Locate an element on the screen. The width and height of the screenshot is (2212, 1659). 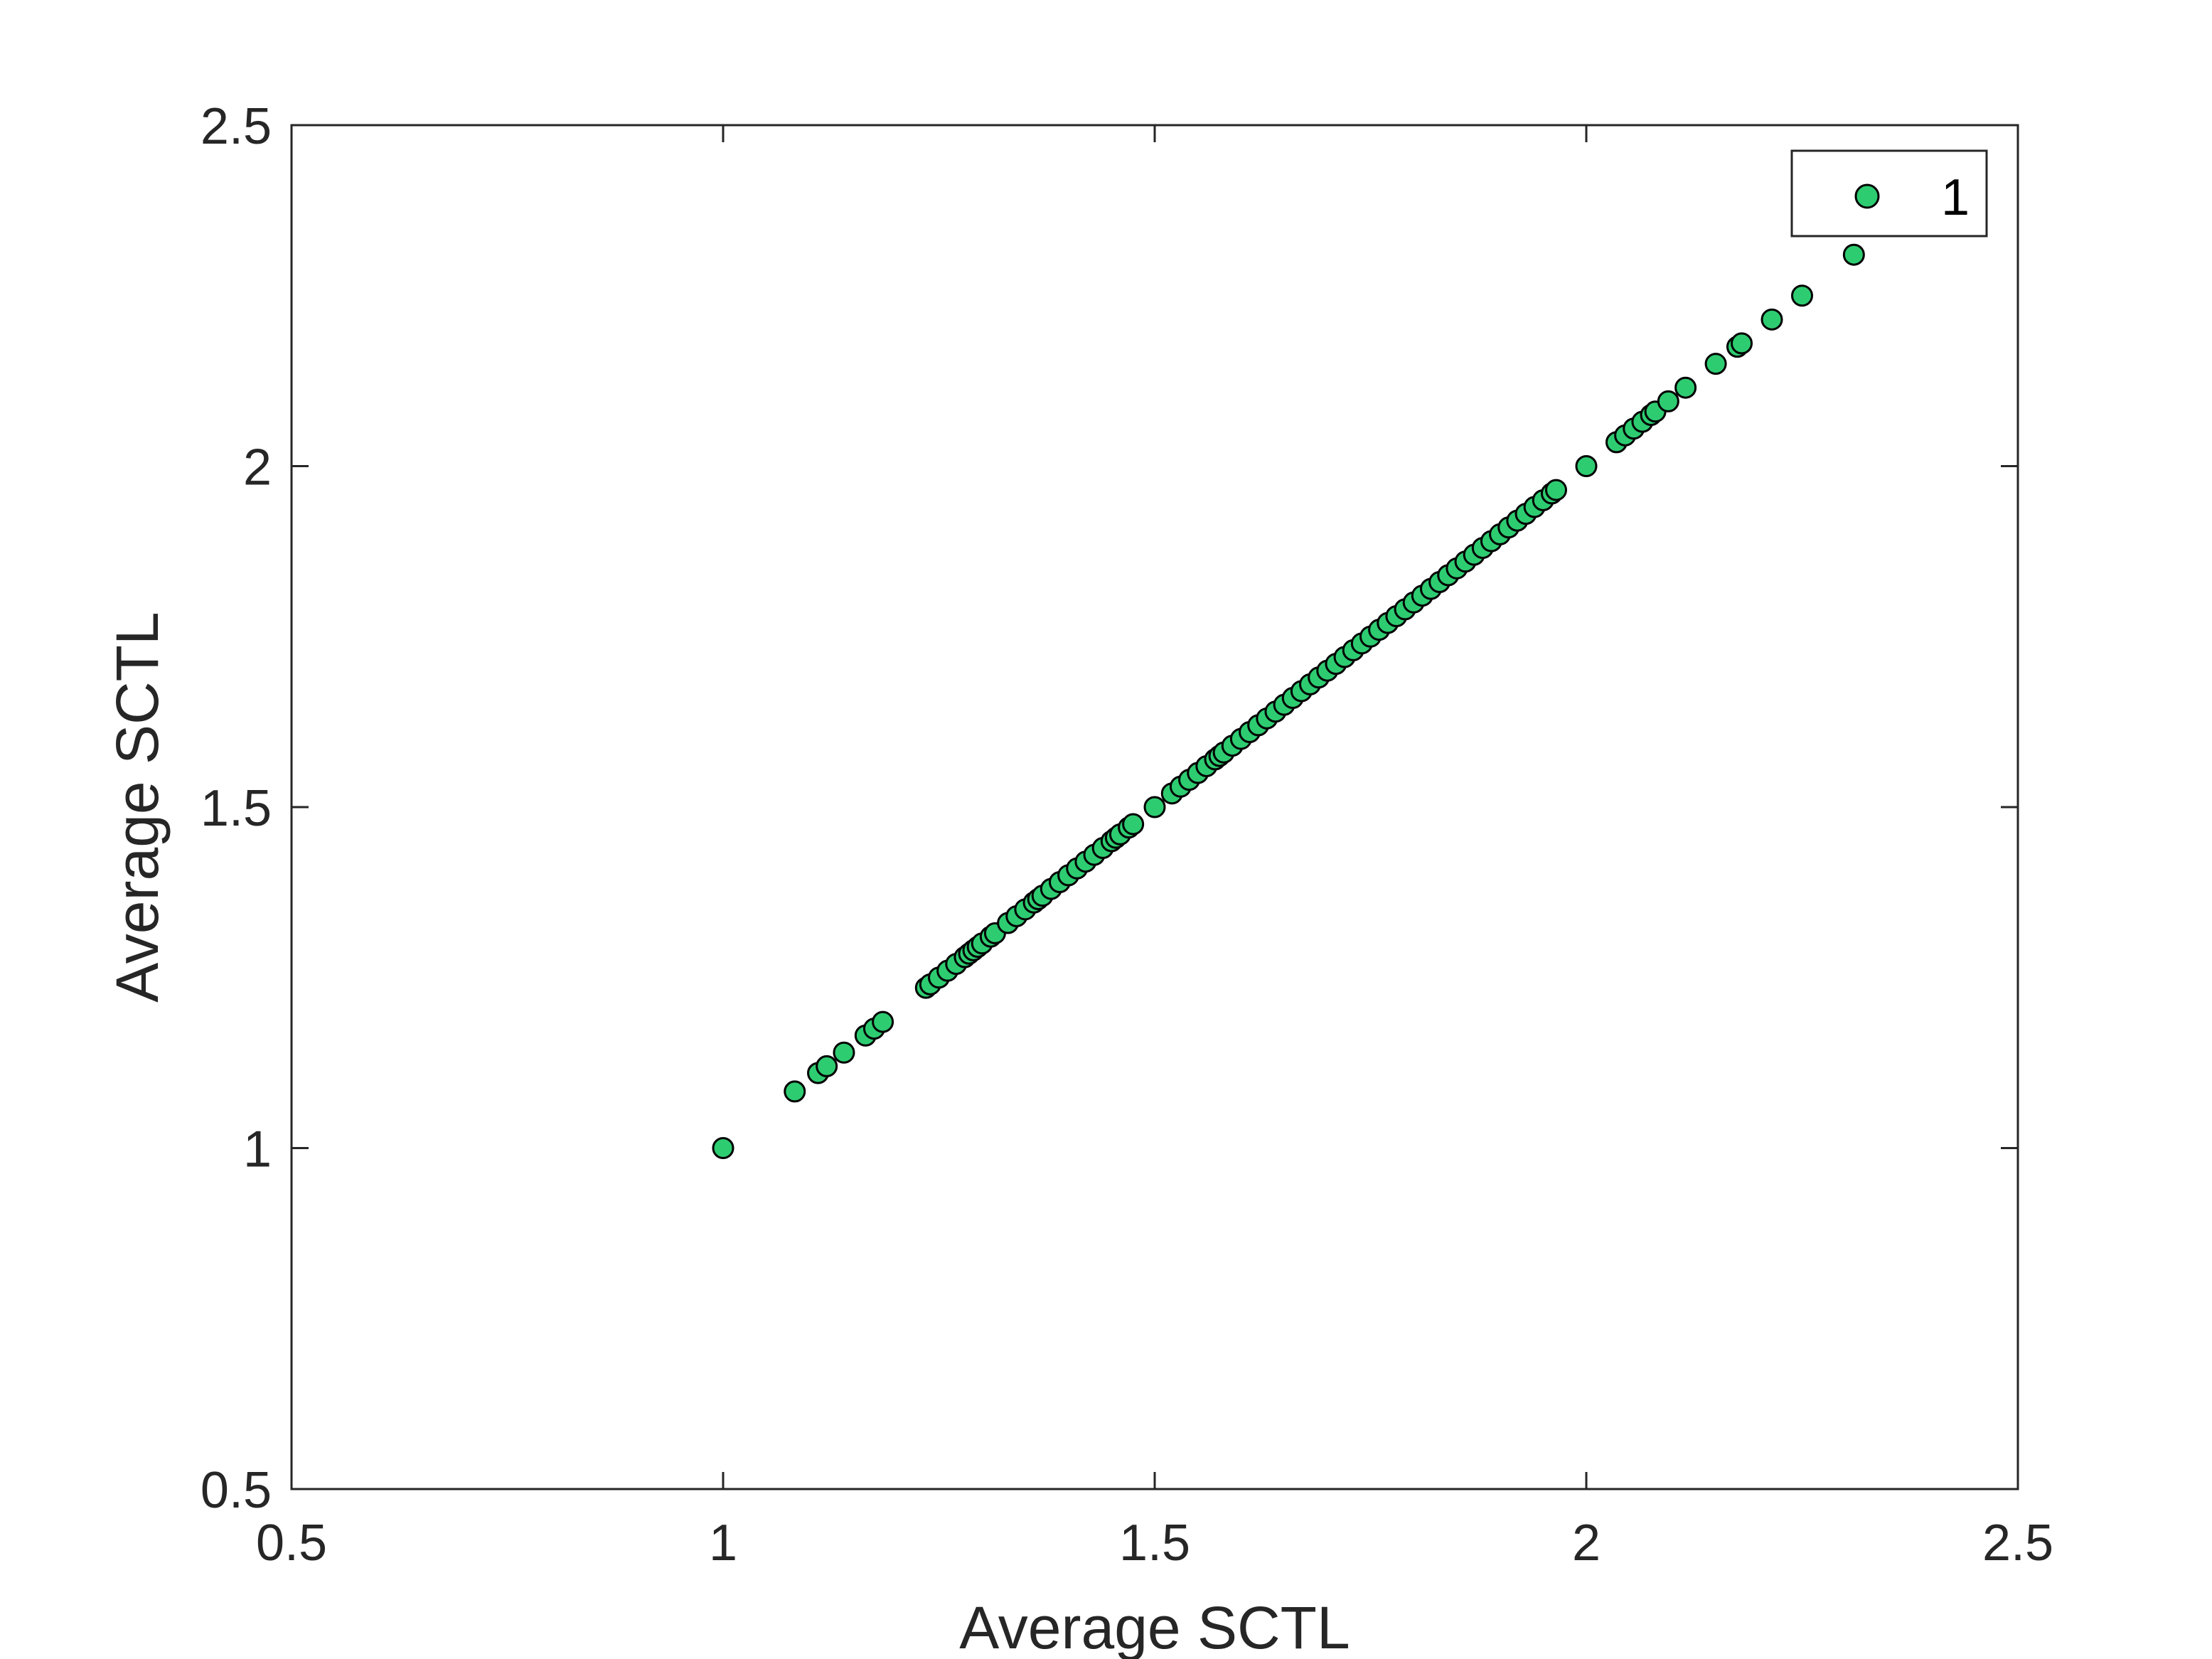
x-tick-labels: 0.5 1 1.5 2 2.5 is located at coordinates (1154, 1543).